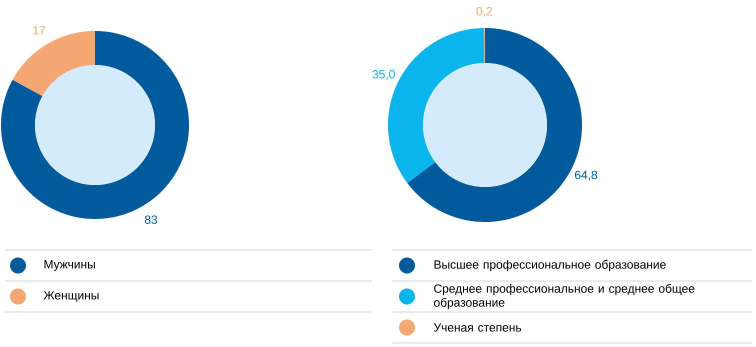  Describe the element at coordinates (484, 12) in the screenshot. I see `data-label: 0,2` at that location.